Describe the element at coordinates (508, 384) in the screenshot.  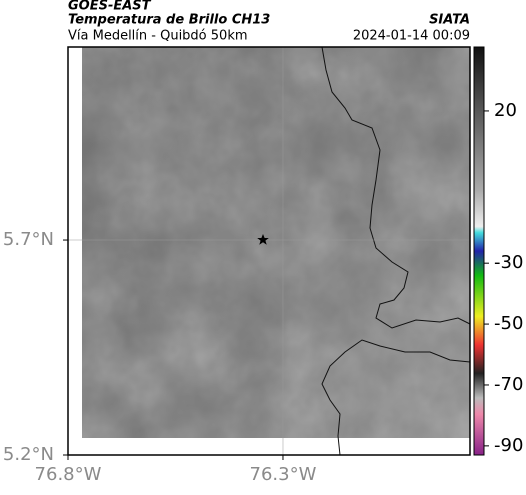
I see `colorbar-tick-label: -70` at that location.